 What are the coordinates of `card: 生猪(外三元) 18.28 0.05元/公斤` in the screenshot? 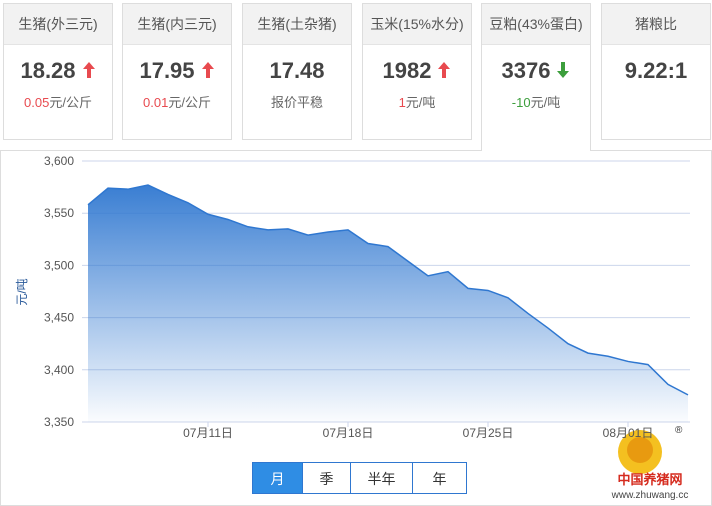 It's located at (58, 71).